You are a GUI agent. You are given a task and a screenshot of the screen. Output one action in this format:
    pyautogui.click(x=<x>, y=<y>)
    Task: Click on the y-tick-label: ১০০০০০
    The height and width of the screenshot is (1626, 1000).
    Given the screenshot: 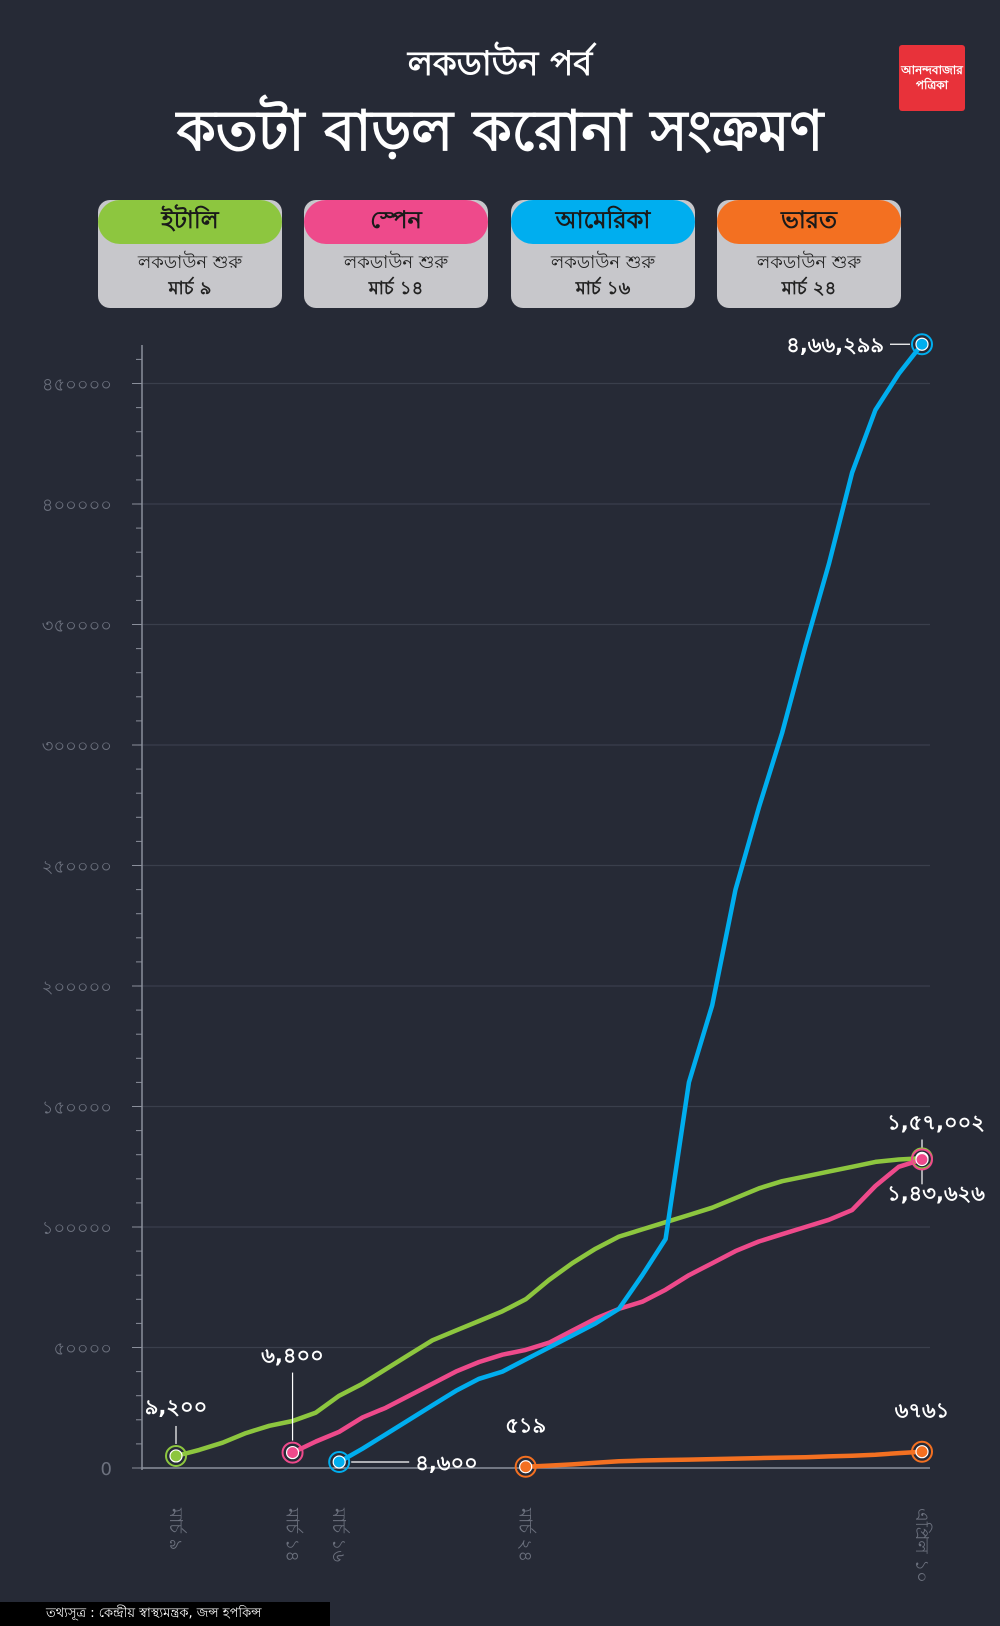 What is the action you would take?
    pyautogui.click(x=77, y=1228)
    